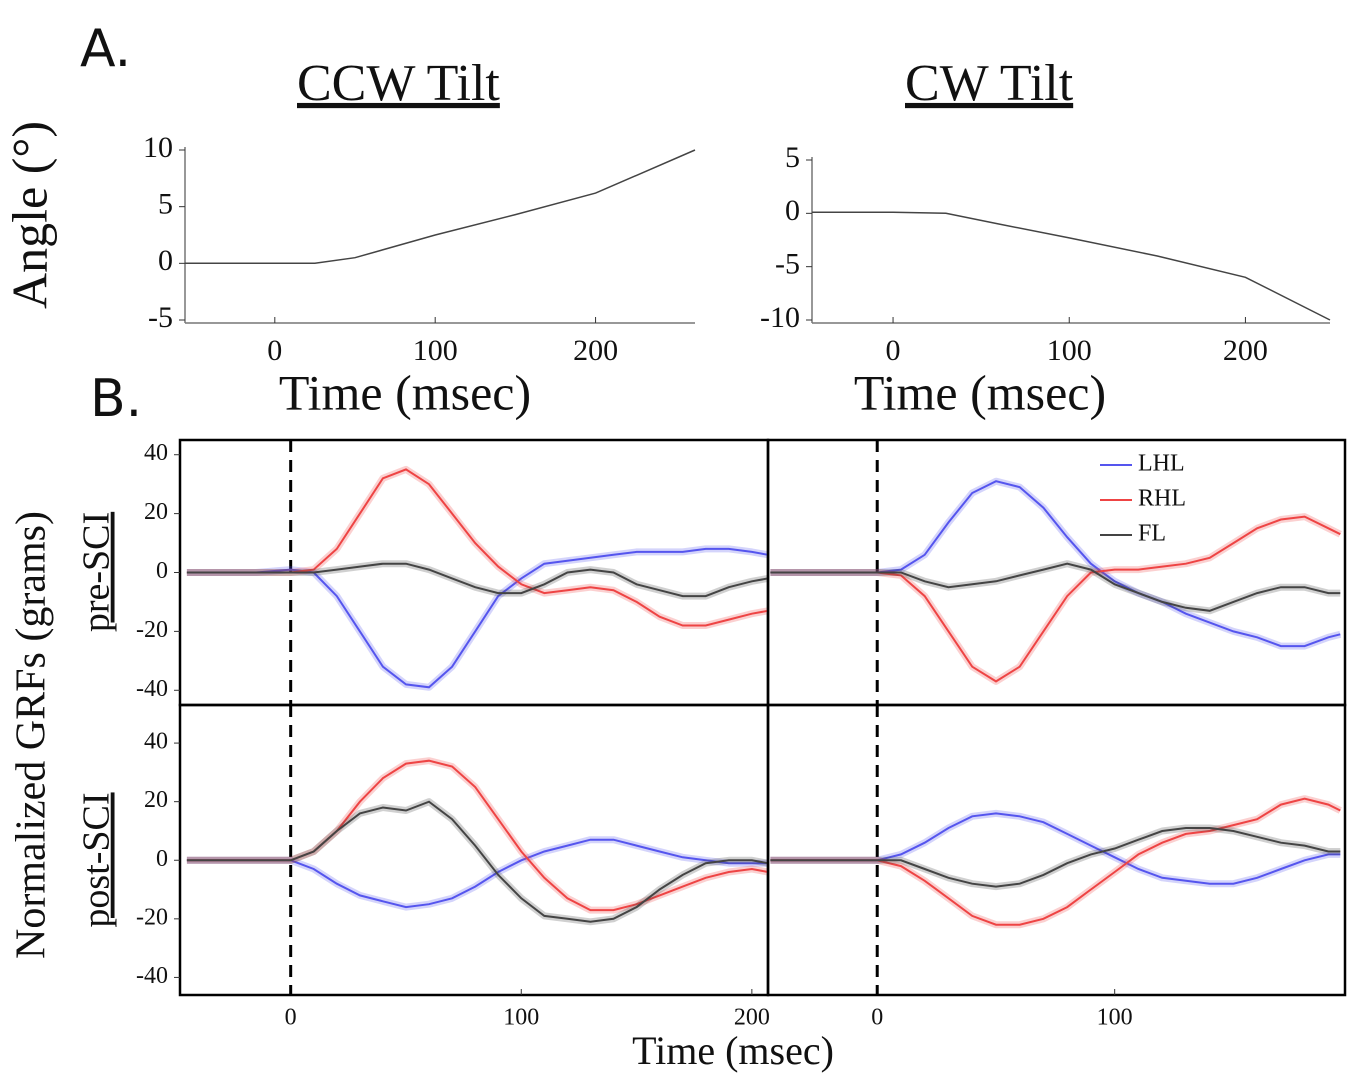 Image resolution: width=1358 pixels, height=1086 pixels. Describe the element at coordinates (105, 49) in the screenshot. I see `panel-label: A.` at that location.